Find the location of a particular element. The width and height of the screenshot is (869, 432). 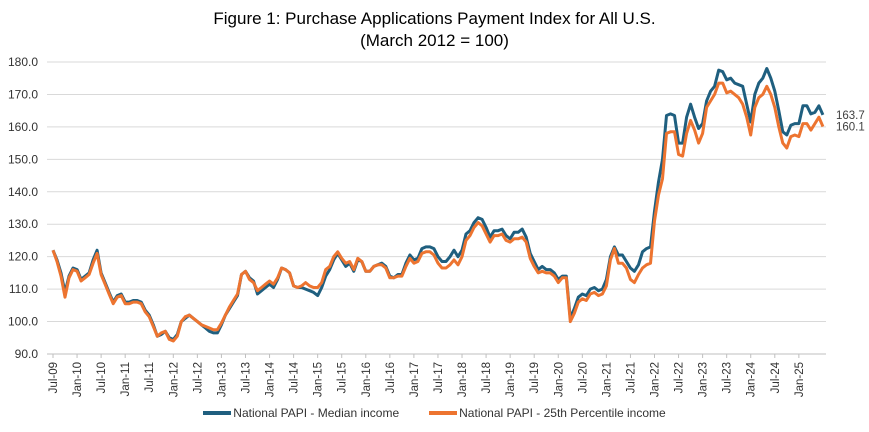

x-tick-label: Jul-14 is located at coordinates (295, 377).